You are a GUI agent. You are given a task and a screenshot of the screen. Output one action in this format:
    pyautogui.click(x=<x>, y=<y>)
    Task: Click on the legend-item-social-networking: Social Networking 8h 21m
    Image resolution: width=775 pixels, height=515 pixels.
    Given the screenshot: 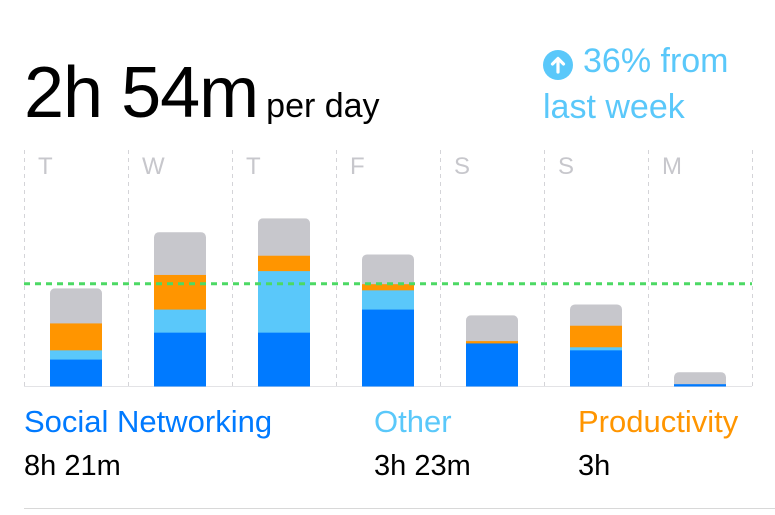 What is the action you would take?
    pyautogui.click(x=148, y=443)
    